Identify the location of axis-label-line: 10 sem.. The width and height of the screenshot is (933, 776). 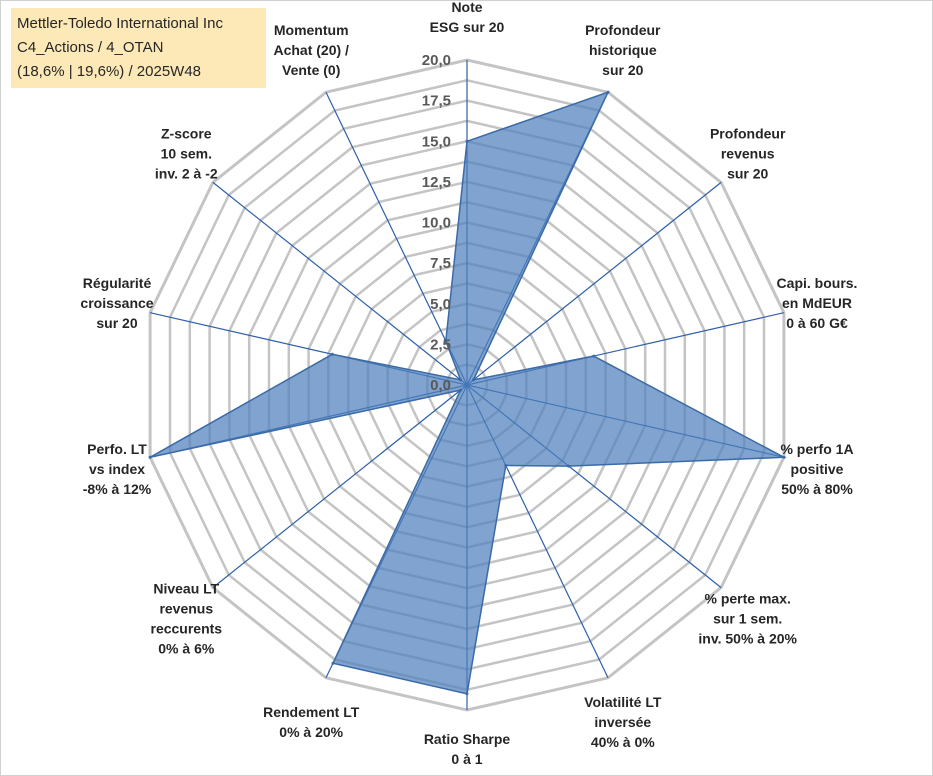
(186, 153).